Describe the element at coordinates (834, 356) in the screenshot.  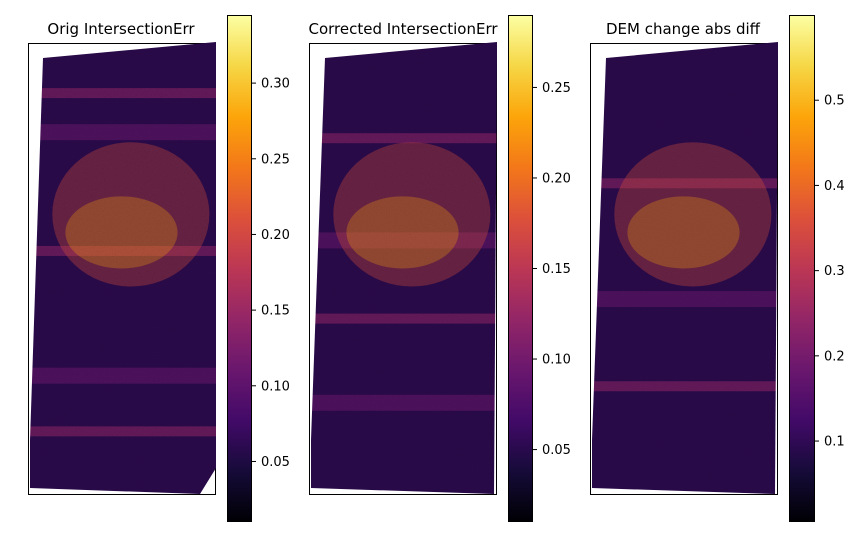
I see `colorbar-tick-label: 0.2` at that location.